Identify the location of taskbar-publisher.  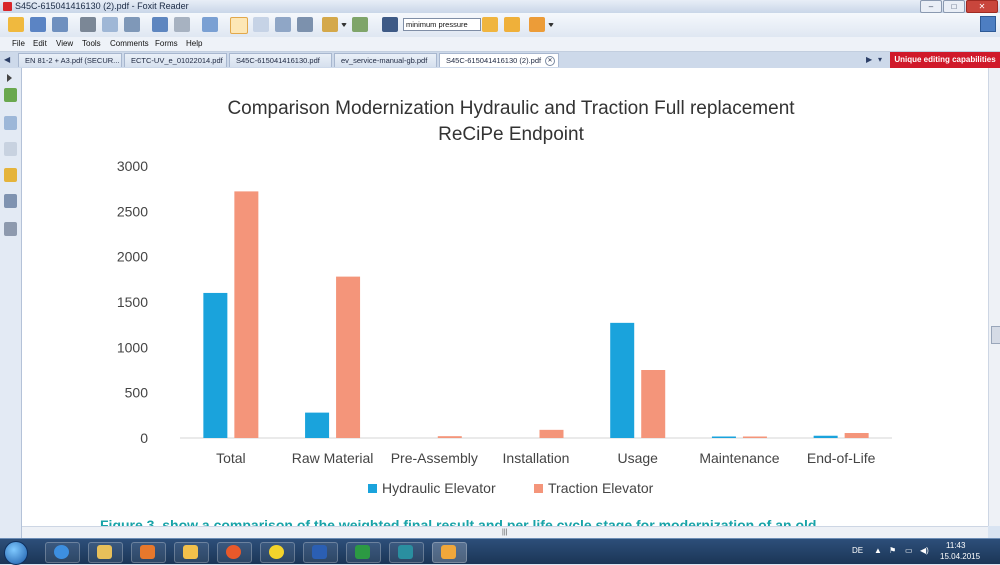
(406, 552).